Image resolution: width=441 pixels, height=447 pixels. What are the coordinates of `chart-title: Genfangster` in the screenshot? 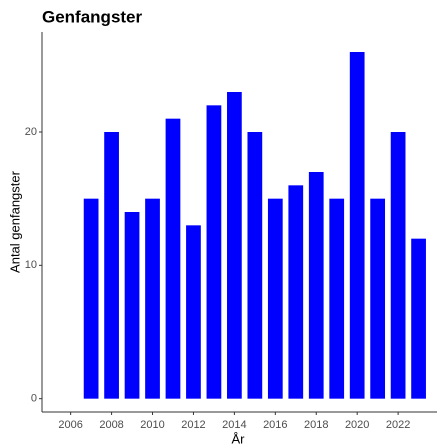 It's located at (92, 16).